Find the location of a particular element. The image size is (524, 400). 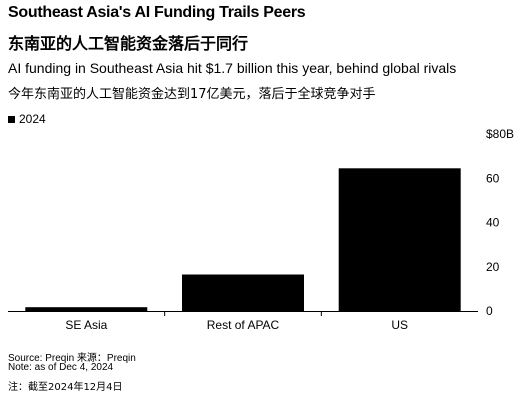

date-note: Note: as of Dec 4, 2024 is located at coordinates (61, 367).